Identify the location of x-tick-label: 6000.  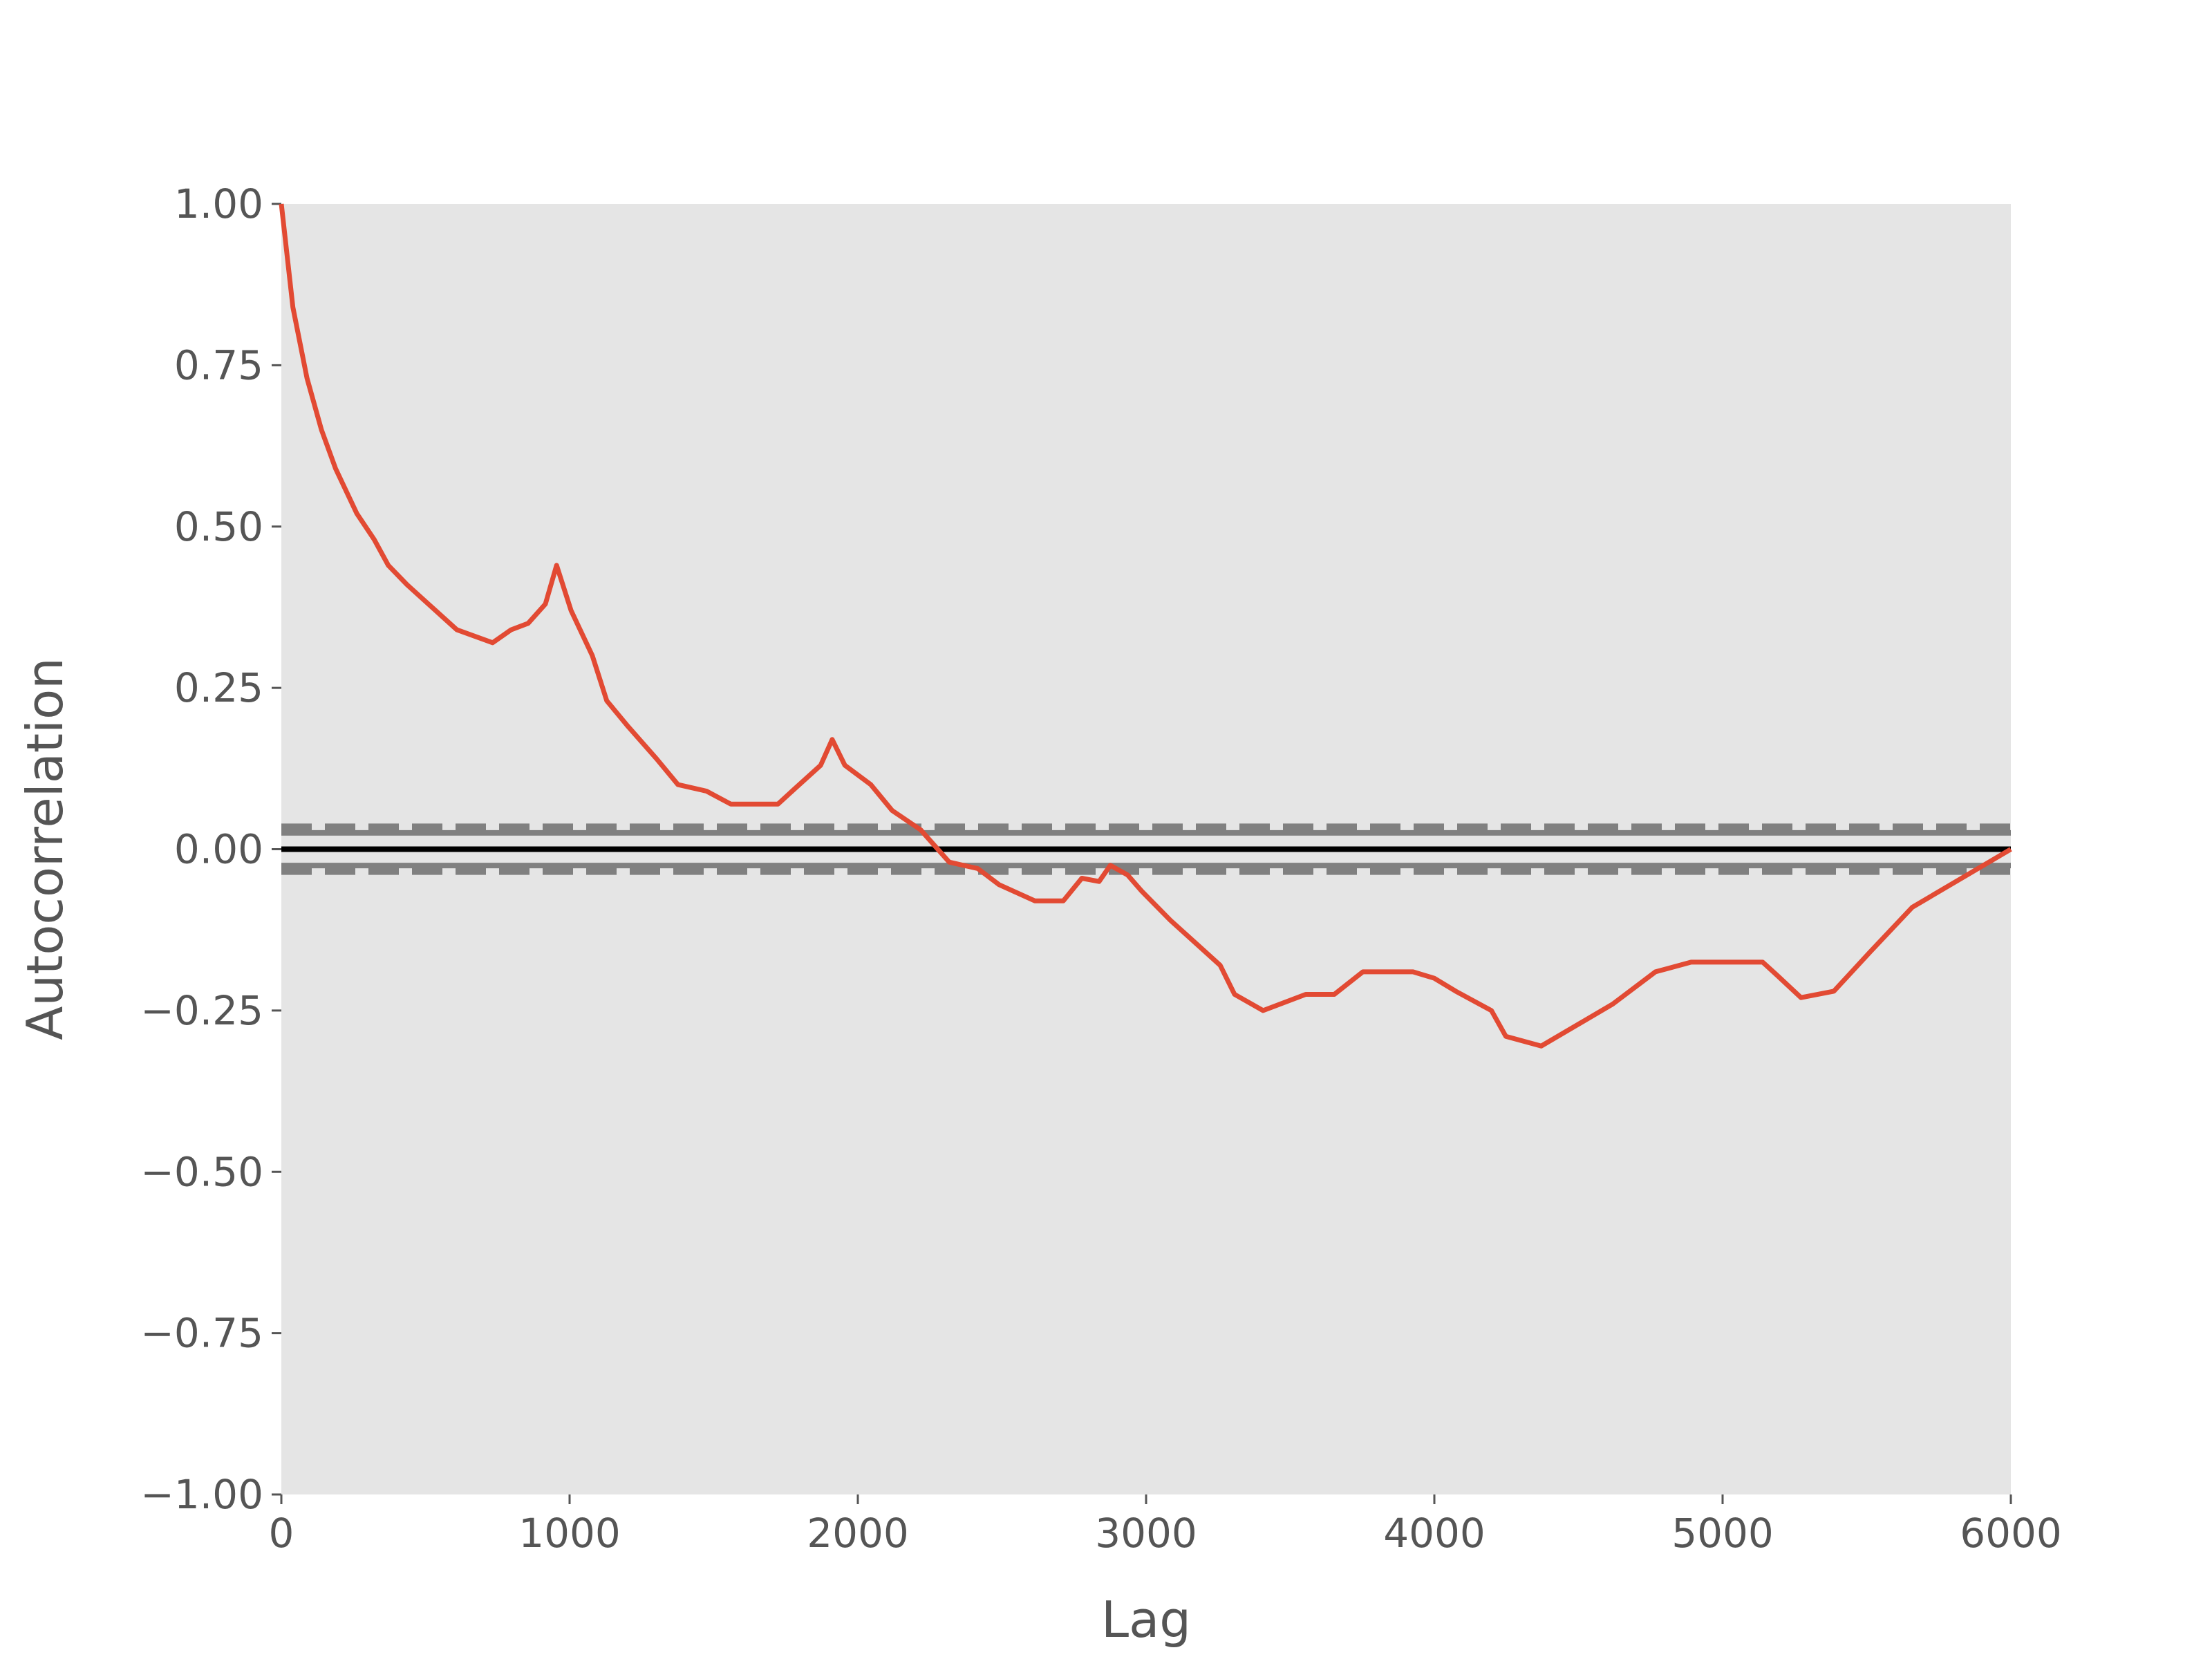
(2011, 1534).